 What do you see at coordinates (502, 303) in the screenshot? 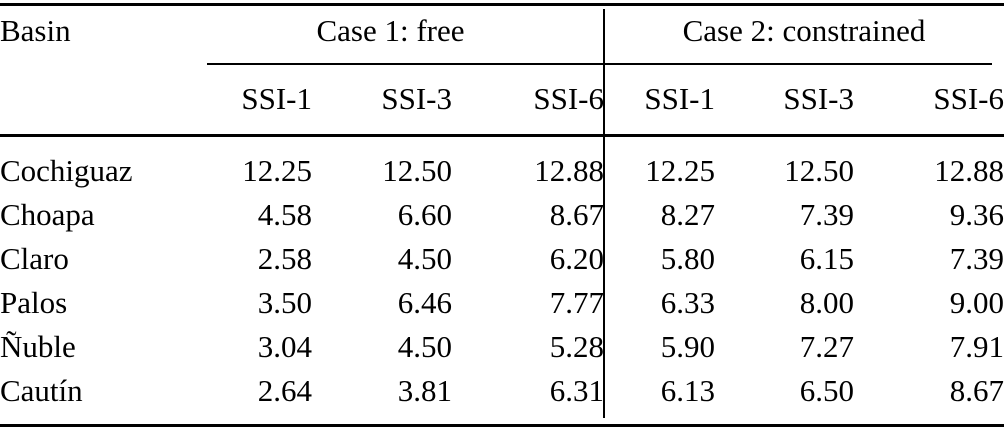
I see `table-row: Palos 3.50 6.46 7.77 6.33 8.00 9.00` at bounding box center [502, 303].